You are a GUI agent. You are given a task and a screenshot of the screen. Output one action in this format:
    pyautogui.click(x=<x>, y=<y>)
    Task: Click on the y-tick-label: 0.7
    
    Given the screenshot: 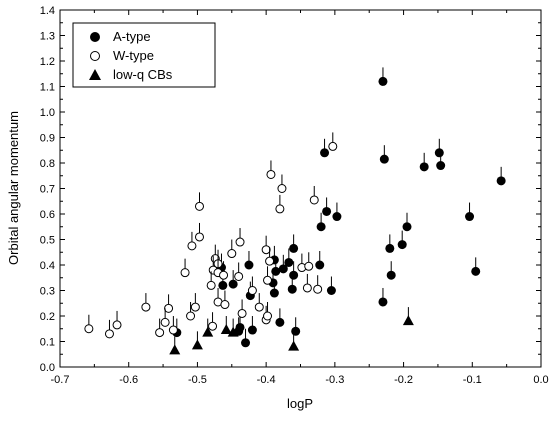 What is the action you would take?
    pyautogui.click(x=47, y=190)
    